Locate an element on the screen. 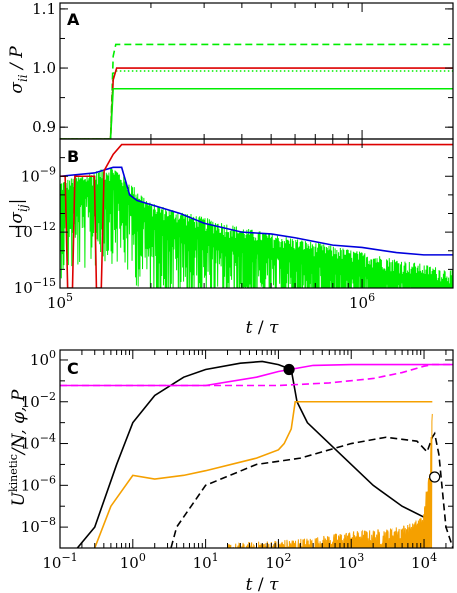 The height and width of the screenshot is (593, 457). panel-c-ytick-label-2: 10⁻⁴ is located at coordinates (38, 442).